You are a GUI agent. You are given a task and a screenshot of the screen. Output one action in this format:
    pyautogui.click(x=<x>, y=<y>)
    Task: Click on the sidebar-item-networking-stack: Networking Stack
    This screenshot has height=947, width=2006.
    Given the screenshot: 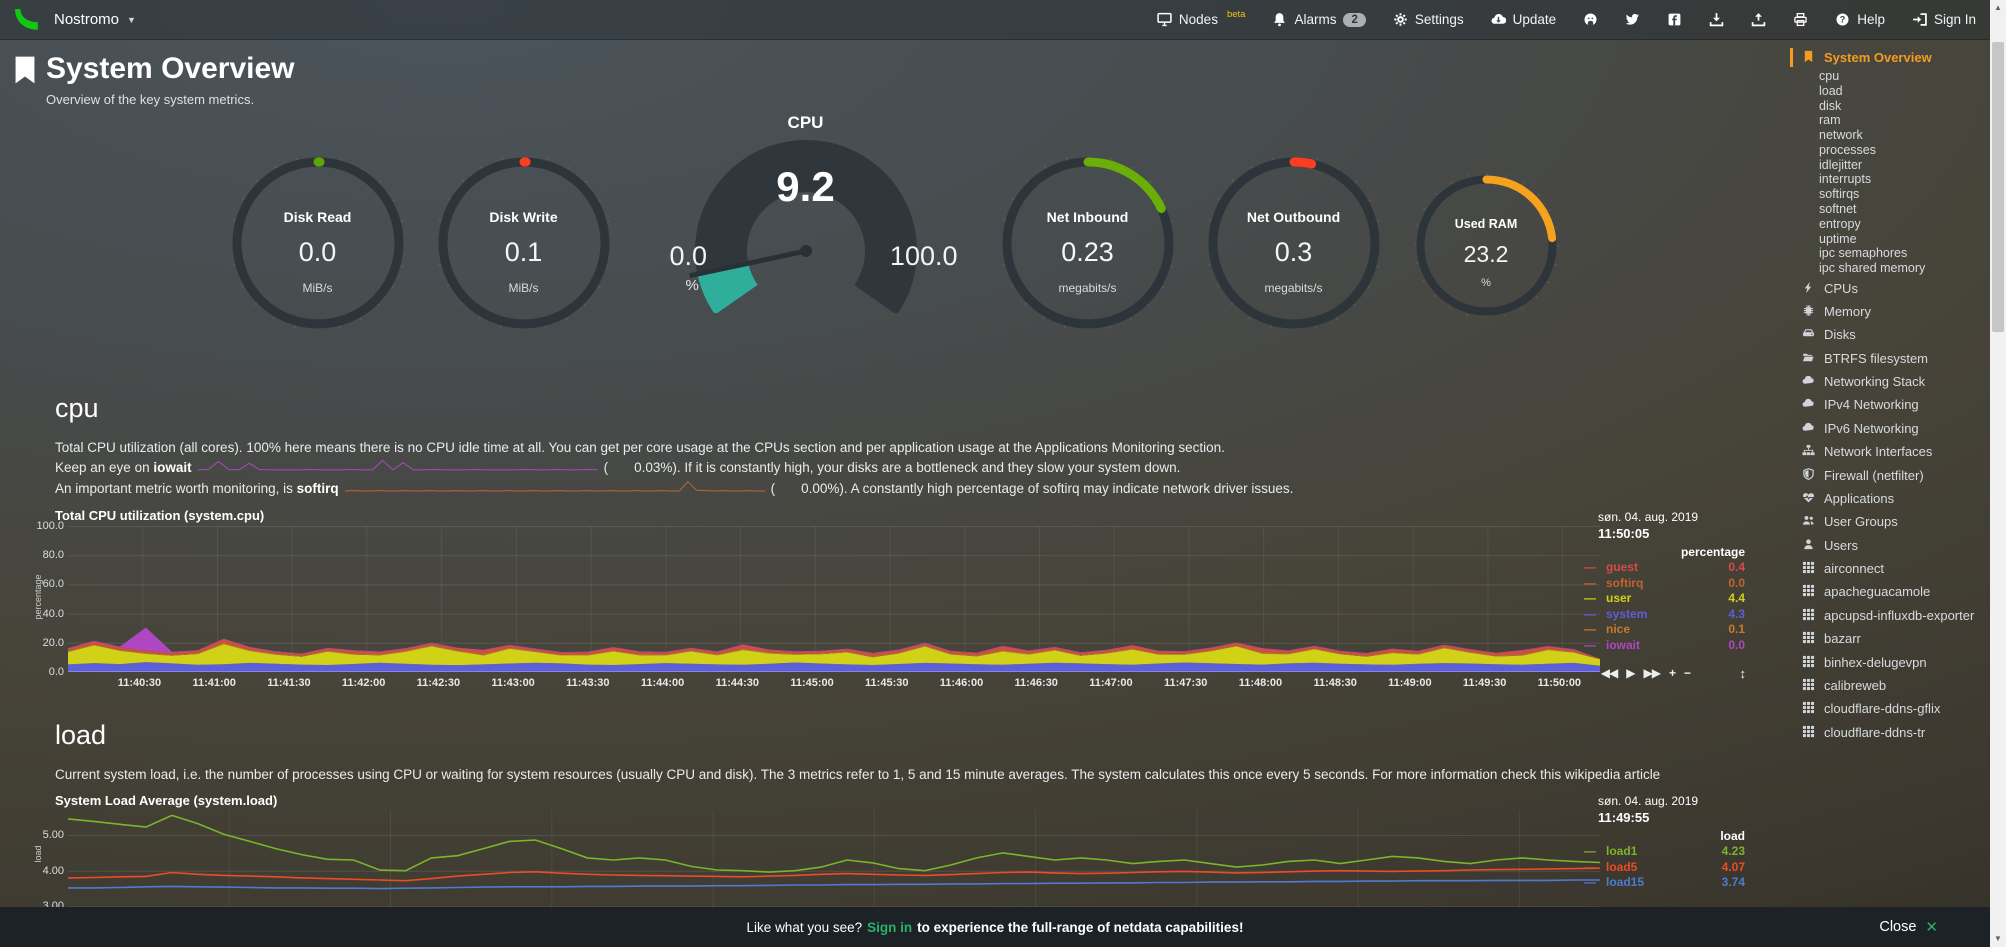 What is the action you would take?
    pyautogui.click(x=1896, y=381)
    